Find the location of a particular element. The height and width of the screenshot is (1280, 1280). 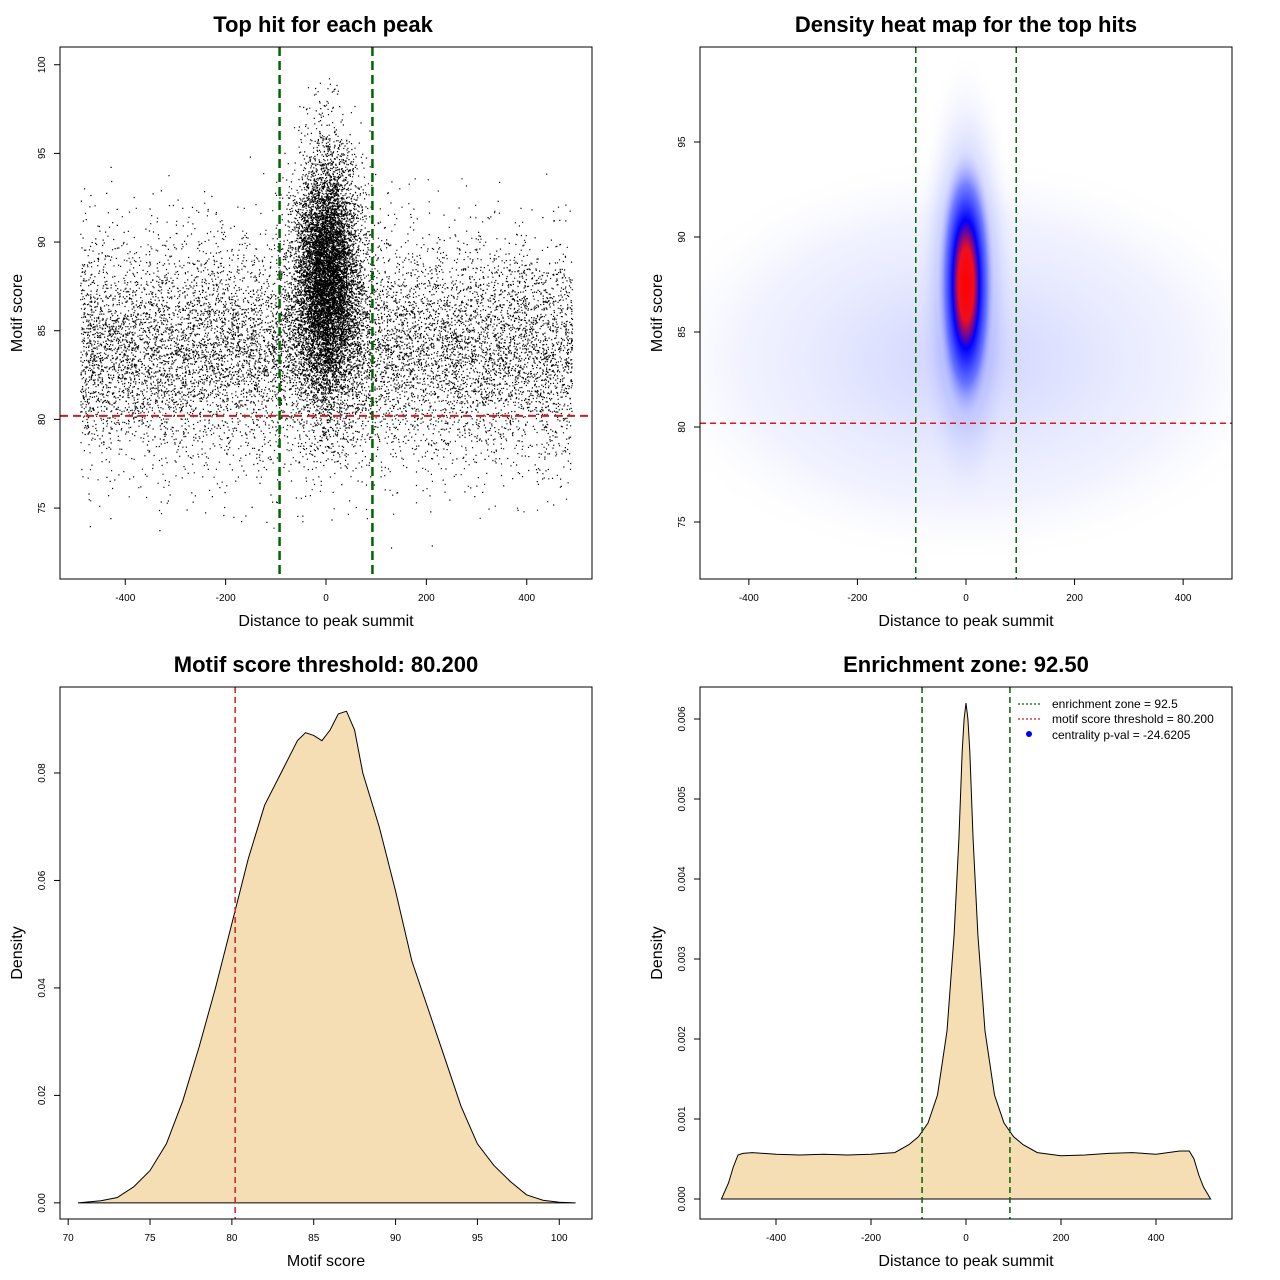

heatmap-y-ticks: 75 80 85 90 95 is located at coordinates (688, 332).